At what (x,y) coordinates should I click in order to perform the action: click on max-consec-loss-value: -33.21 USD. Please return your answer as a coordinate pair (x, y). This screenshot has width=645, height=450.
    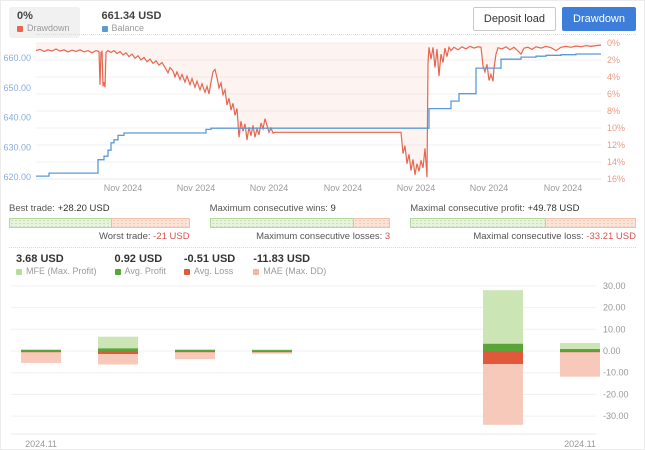
    Looking at the image, I should click on (611, 236).